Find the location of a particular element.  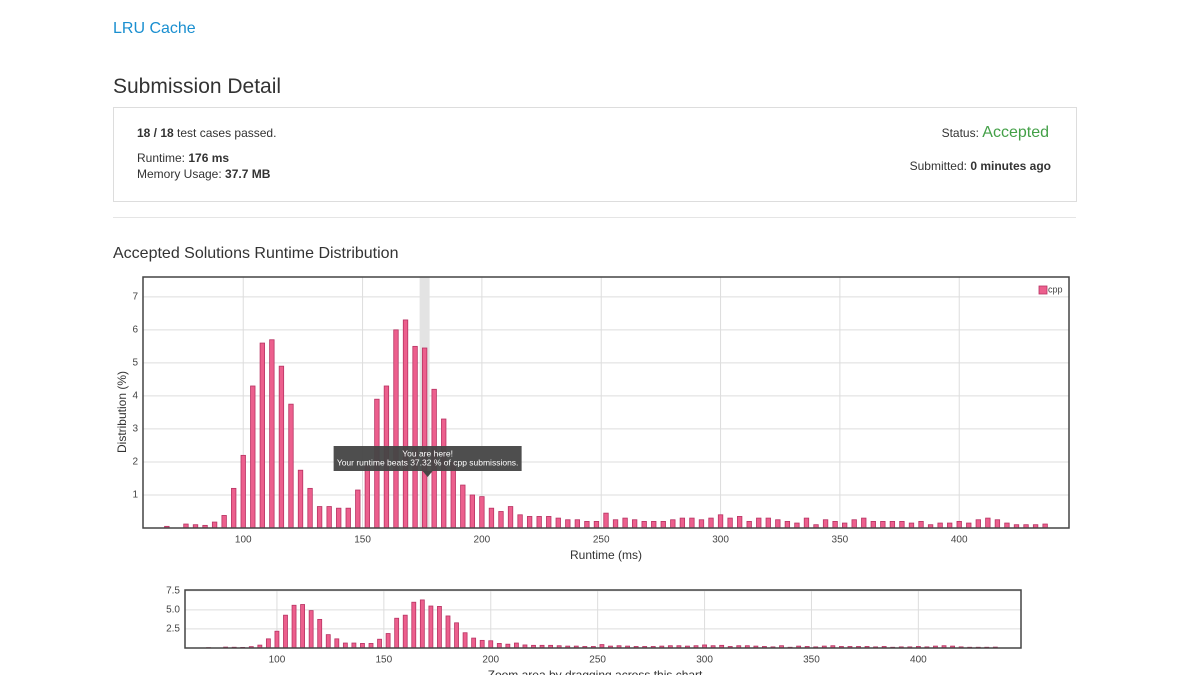

status-label: Status: is located at coordinates (960, 133).